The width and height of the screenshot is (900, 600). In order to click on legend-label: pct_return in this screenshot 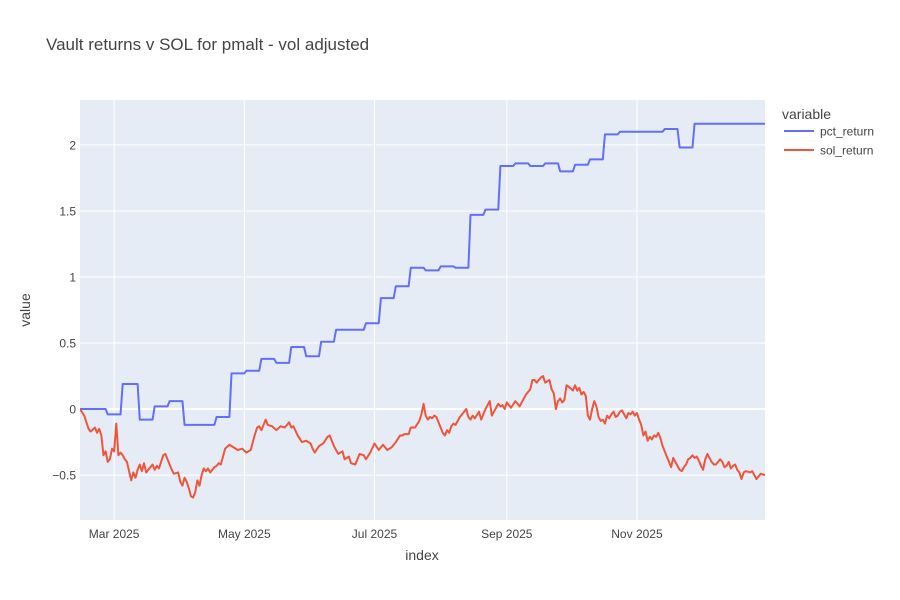, I will do `click(847, 132)`.